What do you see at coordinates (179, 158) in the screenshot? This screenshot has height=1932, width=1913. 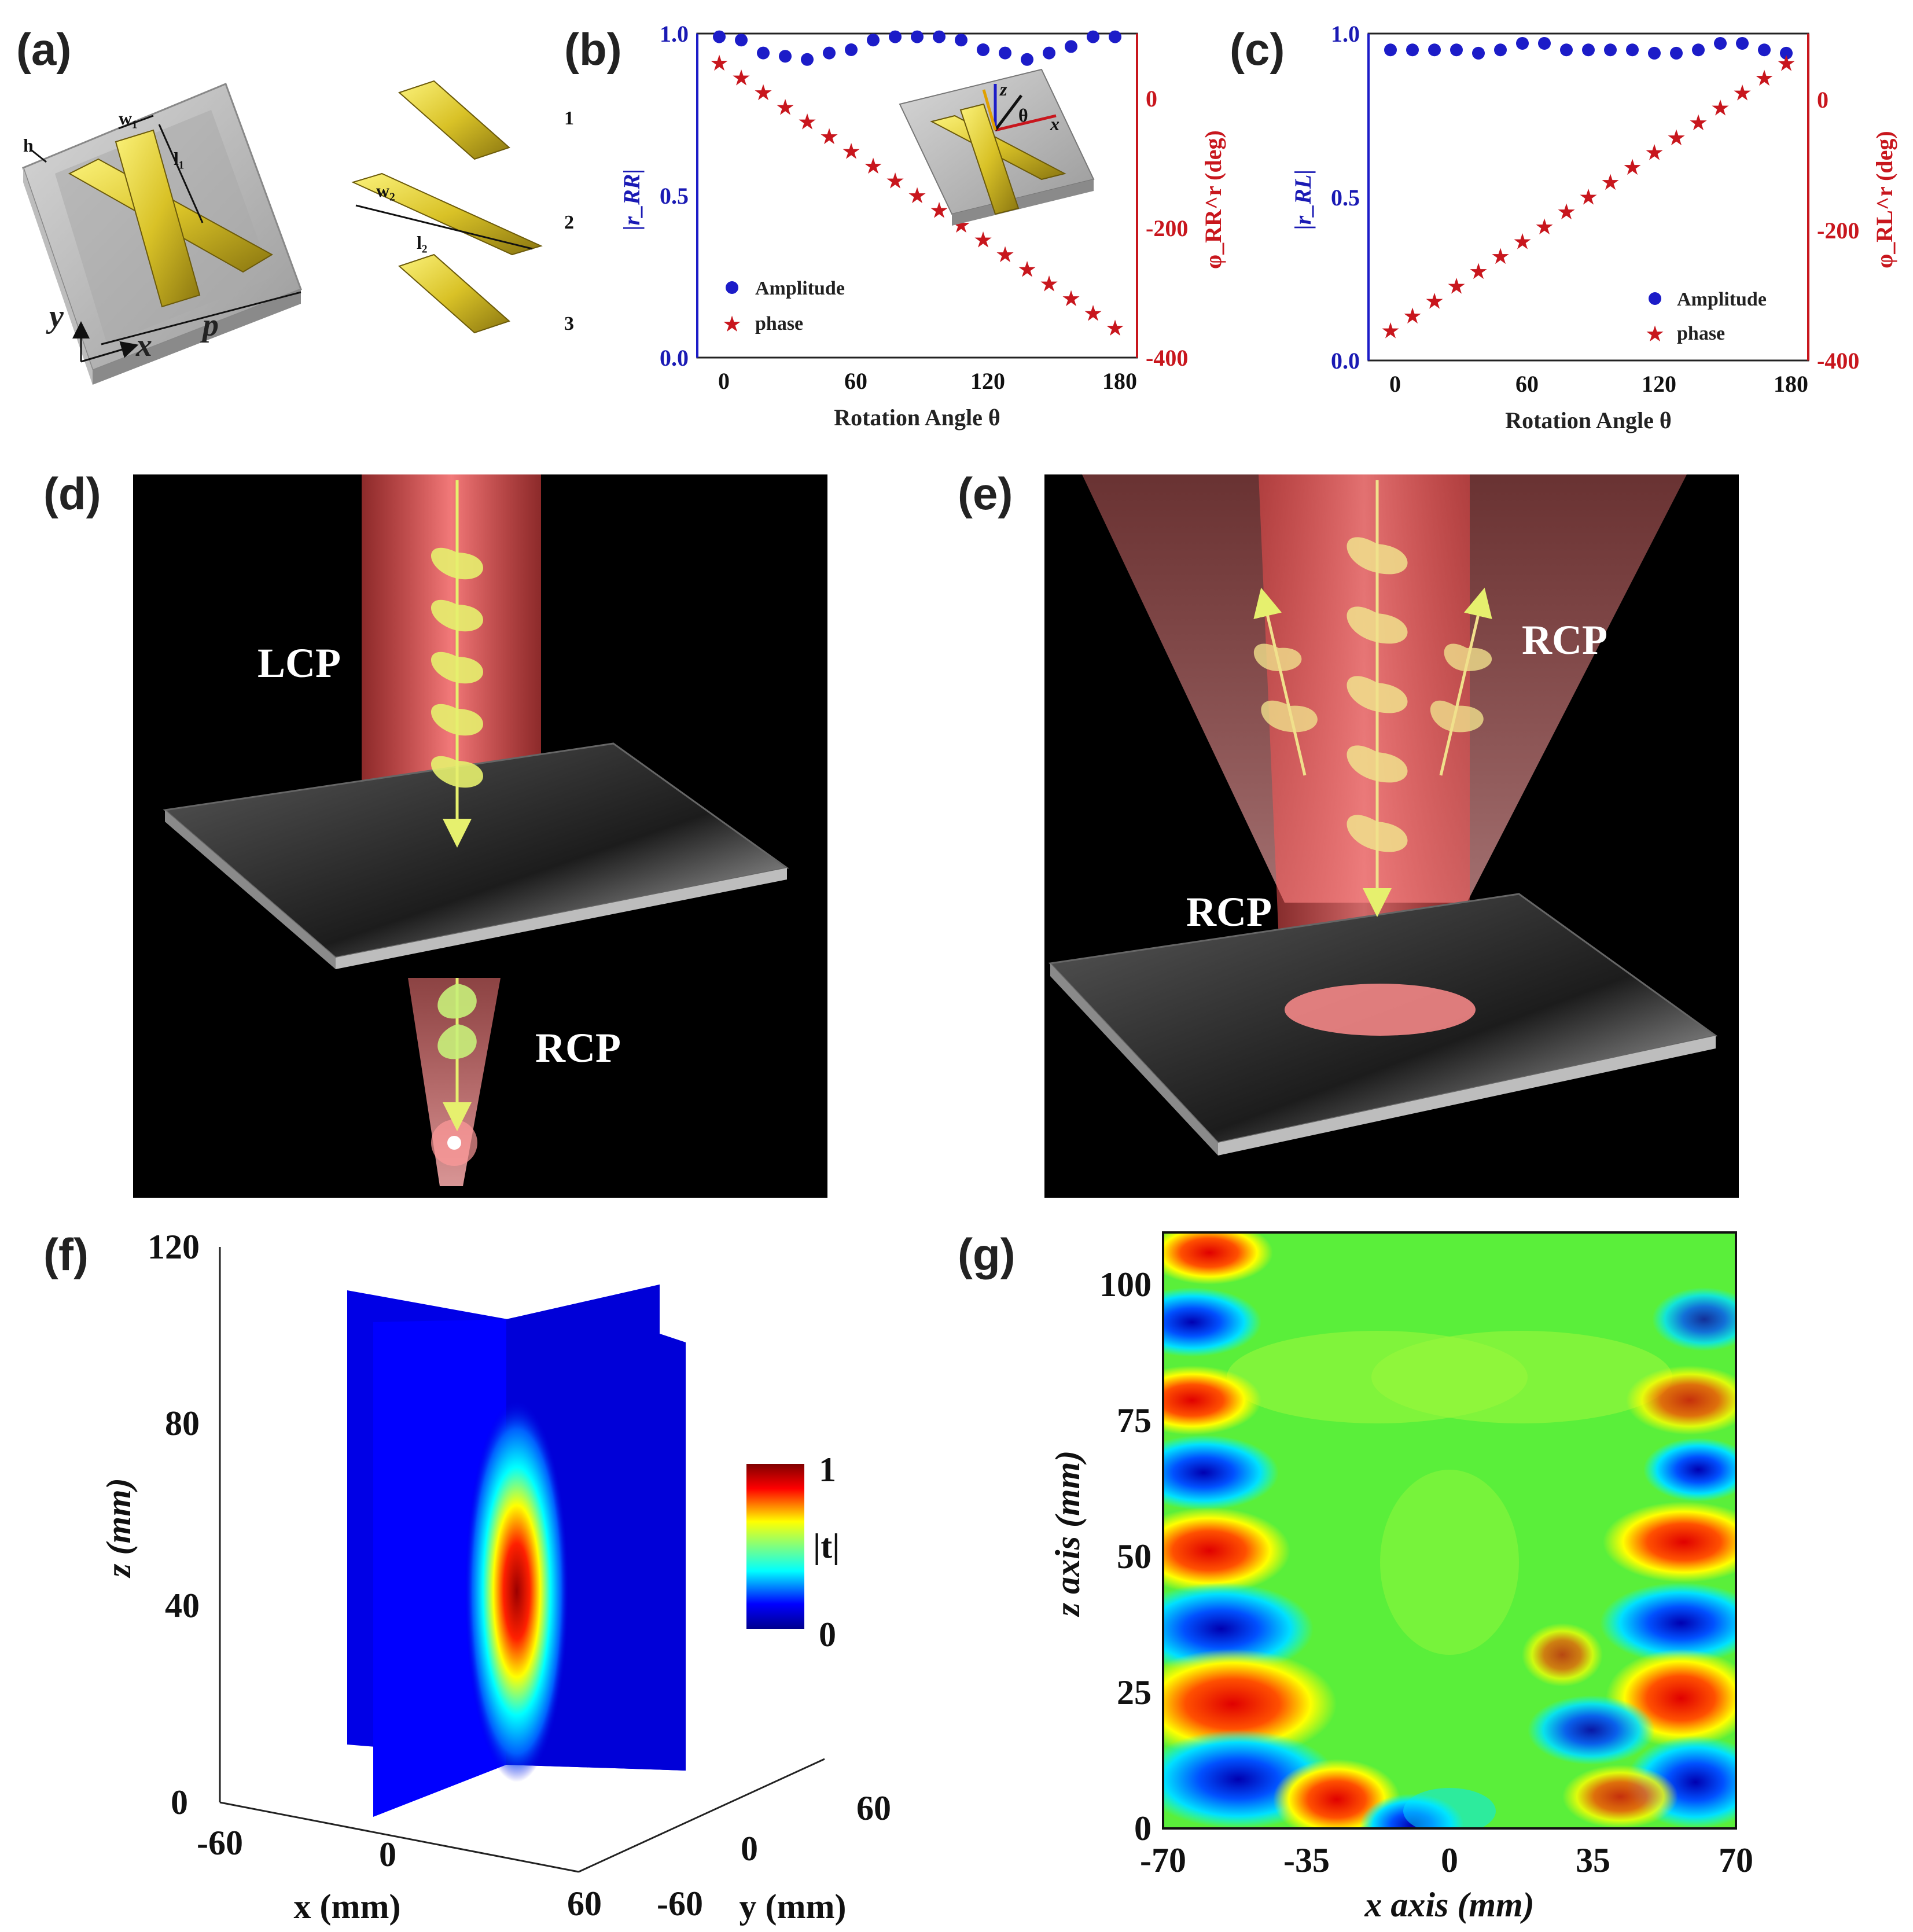 I see `label-l1: l₁` at bounding box center [179, 158].